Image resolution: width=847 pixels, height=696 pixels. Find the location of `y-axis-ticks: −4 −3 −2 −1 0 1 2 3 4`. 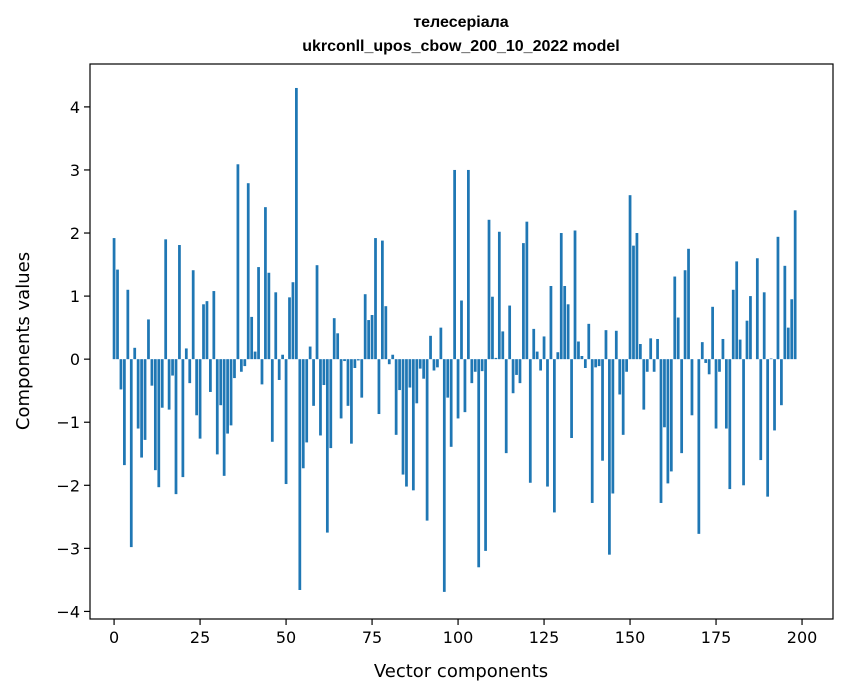

y-axis-ticks: −4 −3 −2 −1 0 1 2 3 4 is located at coordinates (73, 359).